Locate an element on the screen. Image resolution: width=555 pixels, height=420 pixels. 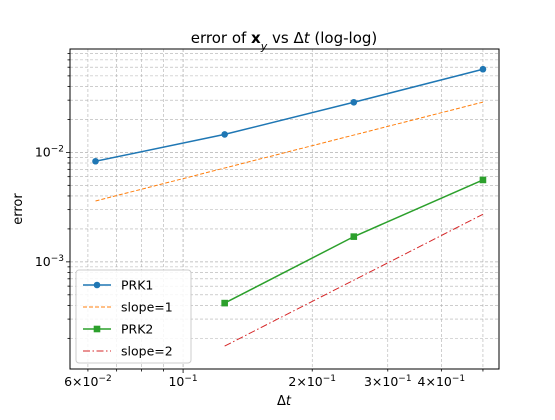
legend-box is located at coordinates (133, 316).